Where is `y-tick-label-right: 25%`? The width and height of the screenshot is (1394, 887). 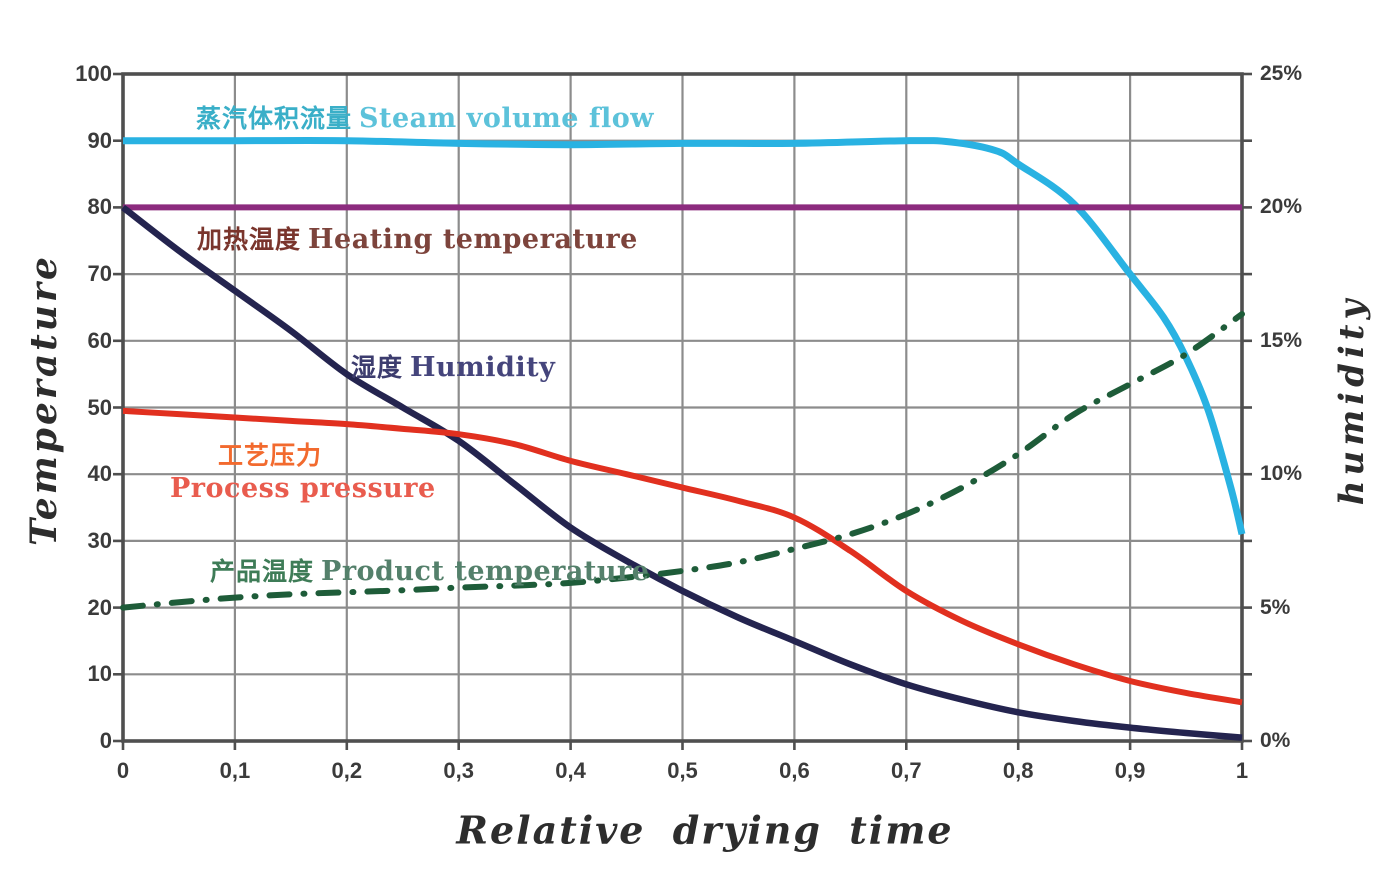 y-tick-label-right: 25% is located at coordinates (1281, 73).